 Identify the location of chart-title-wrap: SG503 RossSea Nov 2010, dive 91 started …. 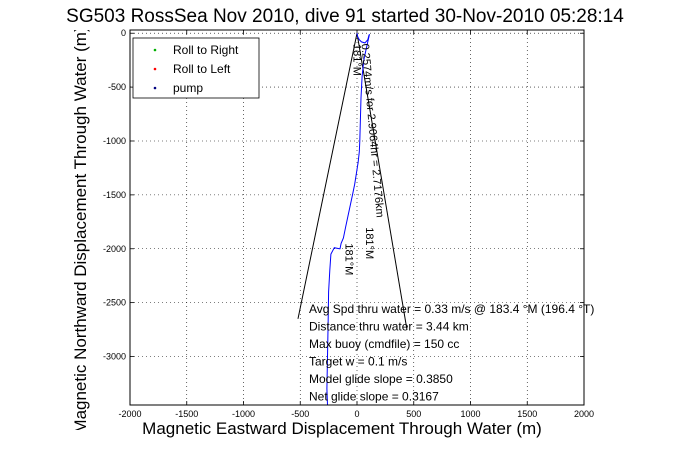
(345, 16).